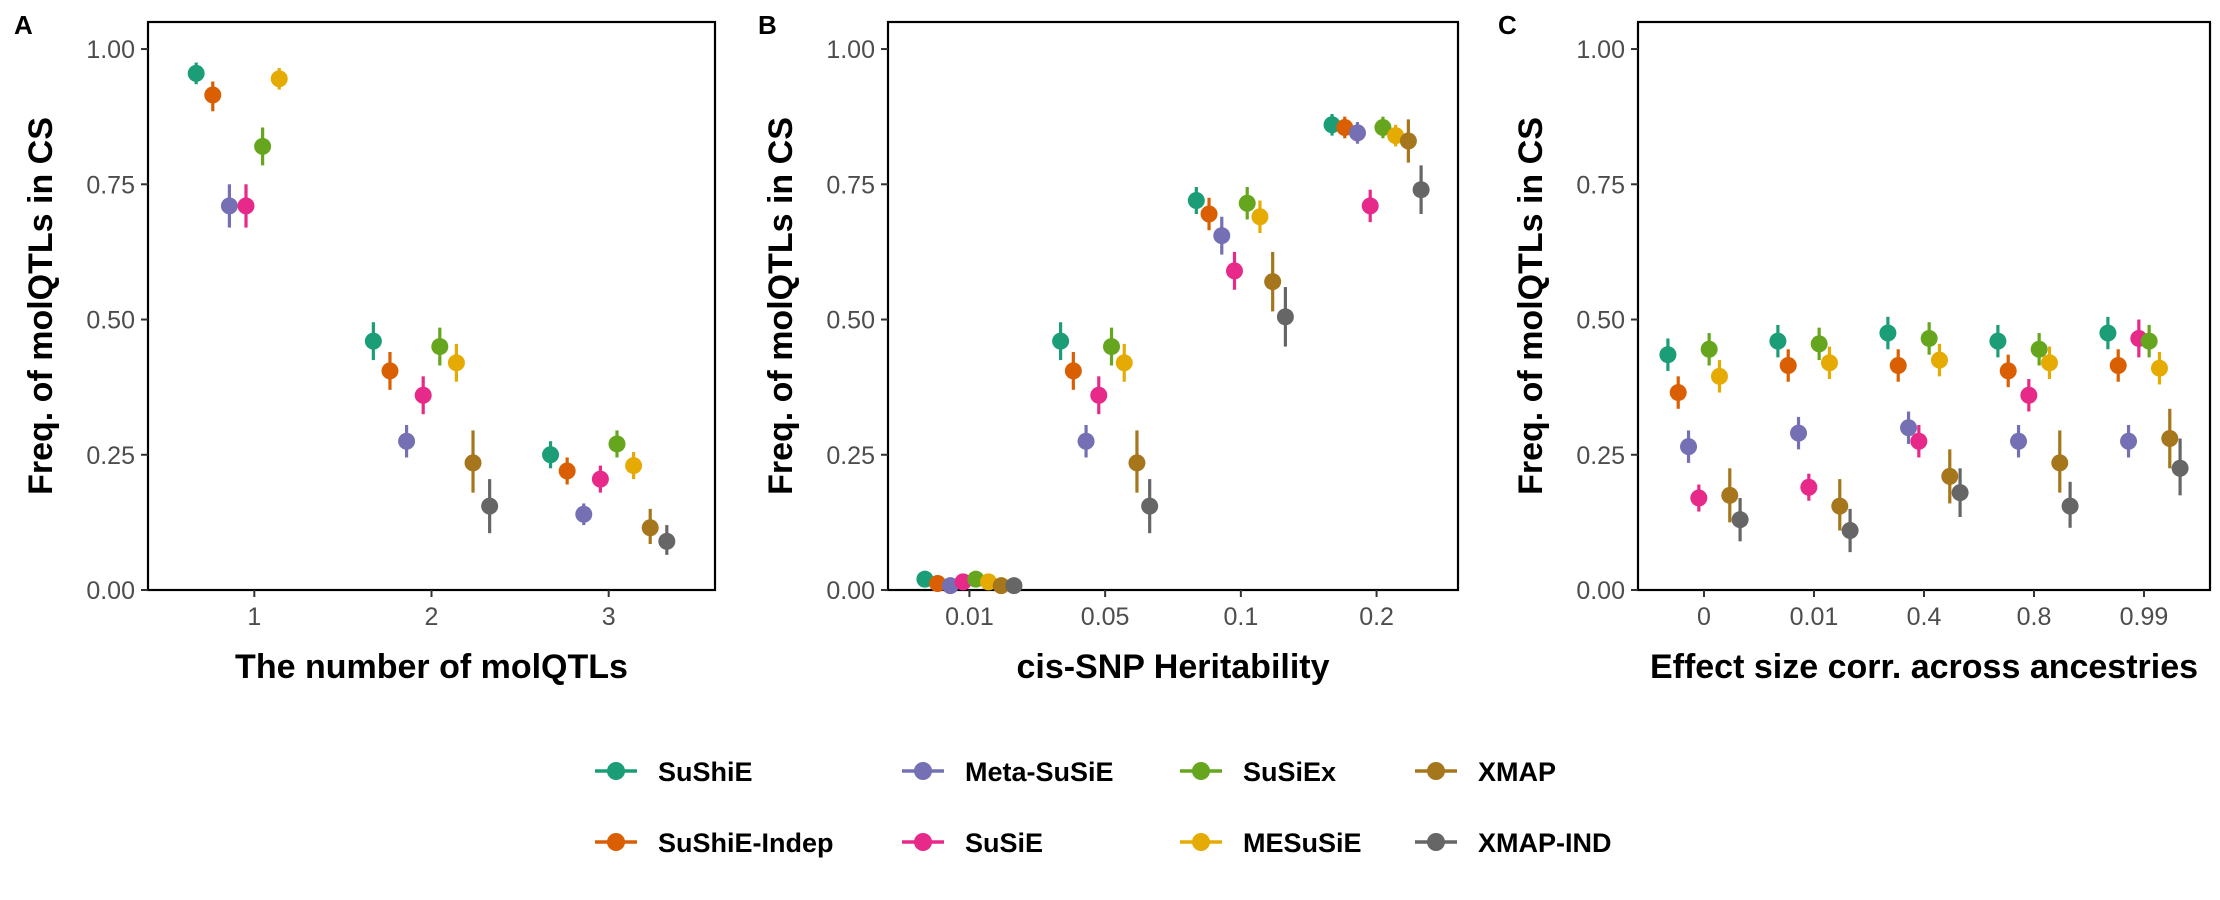 This screenshot has height=900, width=2220. Describe the element at coordinates (850, 185) in the screenshot. I see `y-tick-label: 0.75` at that location.